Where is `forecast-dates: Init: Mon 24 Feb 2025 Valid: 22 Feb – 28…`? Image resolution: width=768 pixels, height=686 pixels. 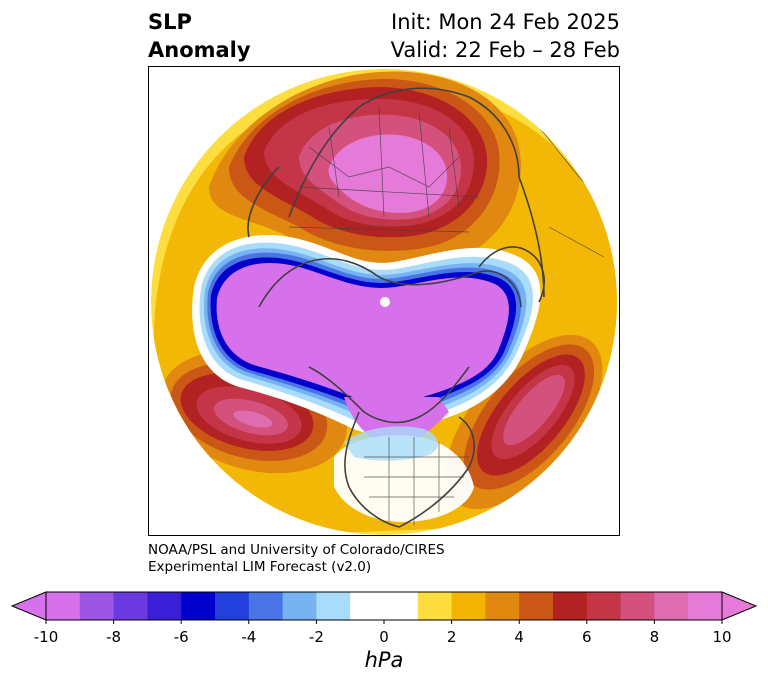
forecast-dates: Init: Mon 24 Feb 2025 Valid: 22 Feb – 28… is located at coordinates (505, 36).